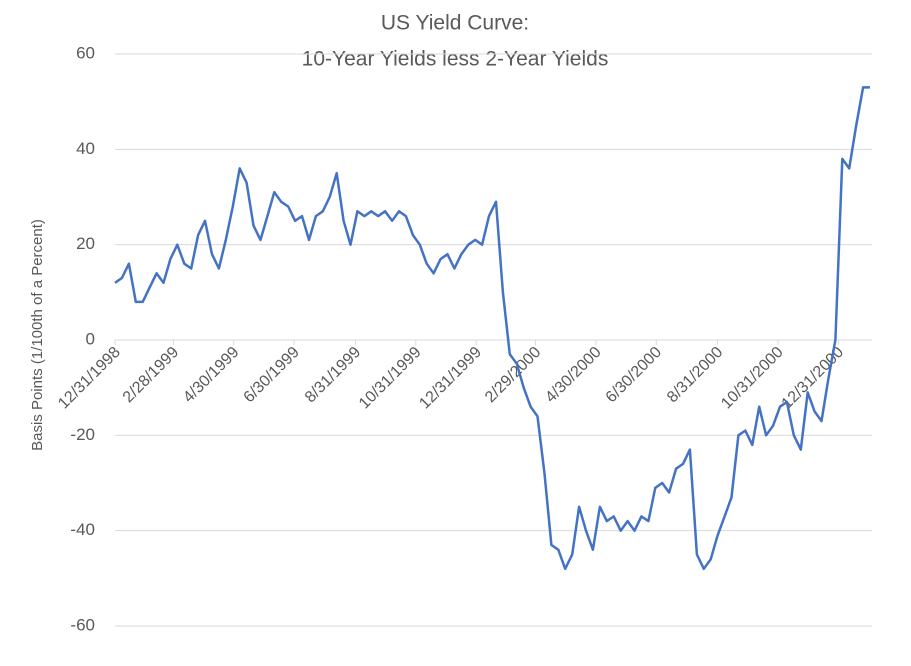 The image size is (911, 666). I want to click on y-tick-label: 60, so click(85, 52).